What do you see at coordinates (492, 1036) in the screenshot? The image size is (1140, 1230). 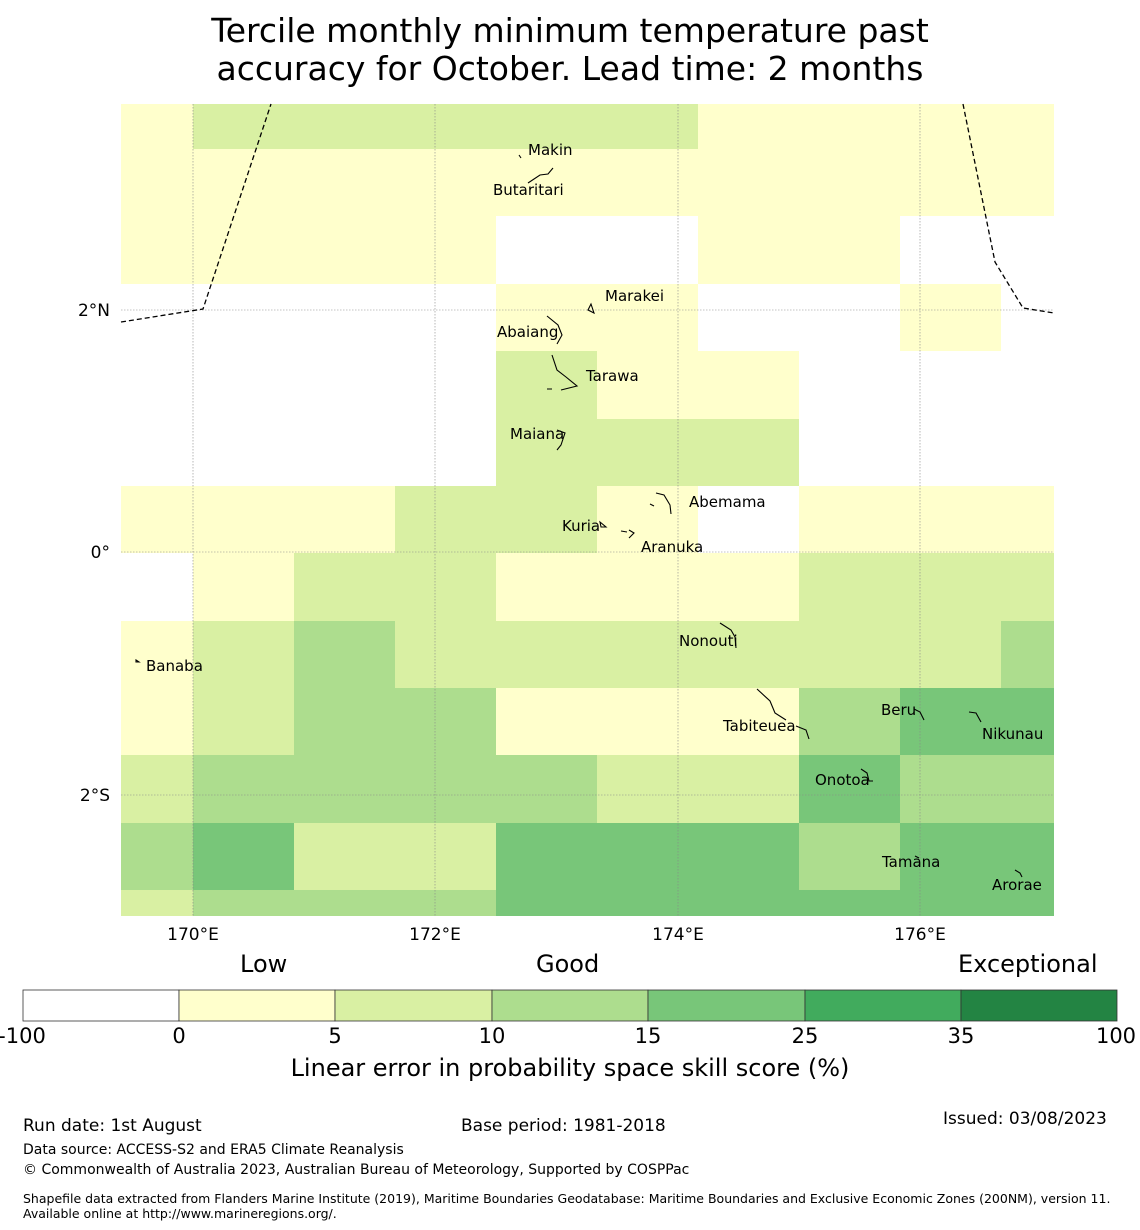 I see `colorbar-tick: 10` at bounding box center [492, 1036].